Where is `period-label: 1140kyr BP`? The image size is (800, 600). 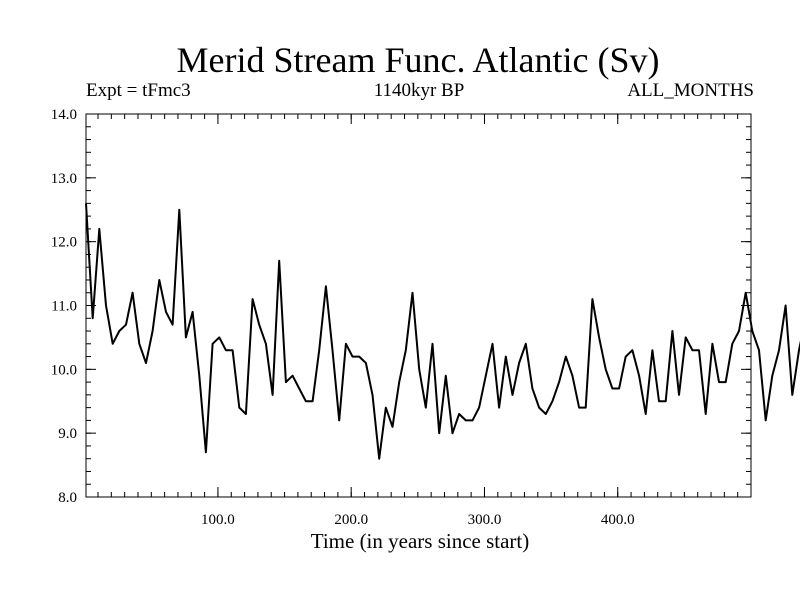 period-label: 1140kyr BP is located at coordinates (419, 90).